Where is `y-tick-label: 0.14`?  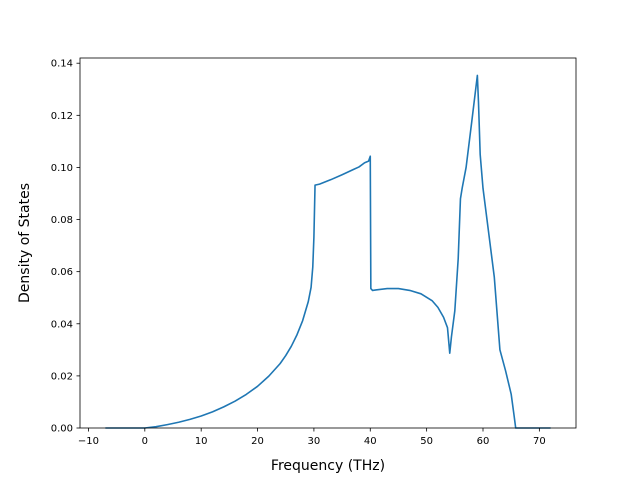
y-tick-label: 0.14 is located at coordinates (62, 64).